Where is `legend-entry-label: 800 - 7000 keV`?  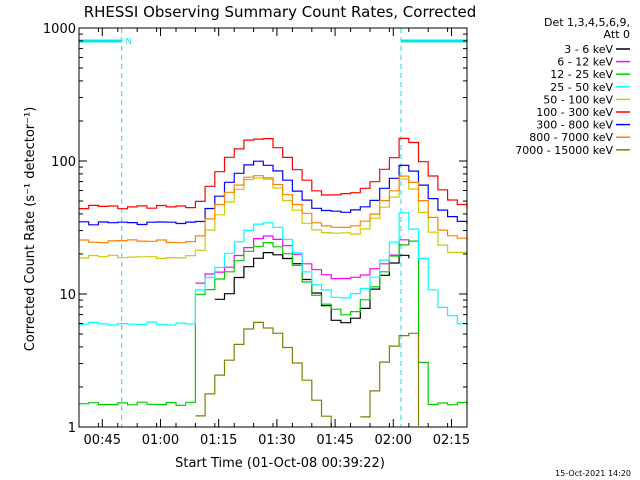
legend-entry-label: 800 - 7000 keV is located at coordinates (571, 137).